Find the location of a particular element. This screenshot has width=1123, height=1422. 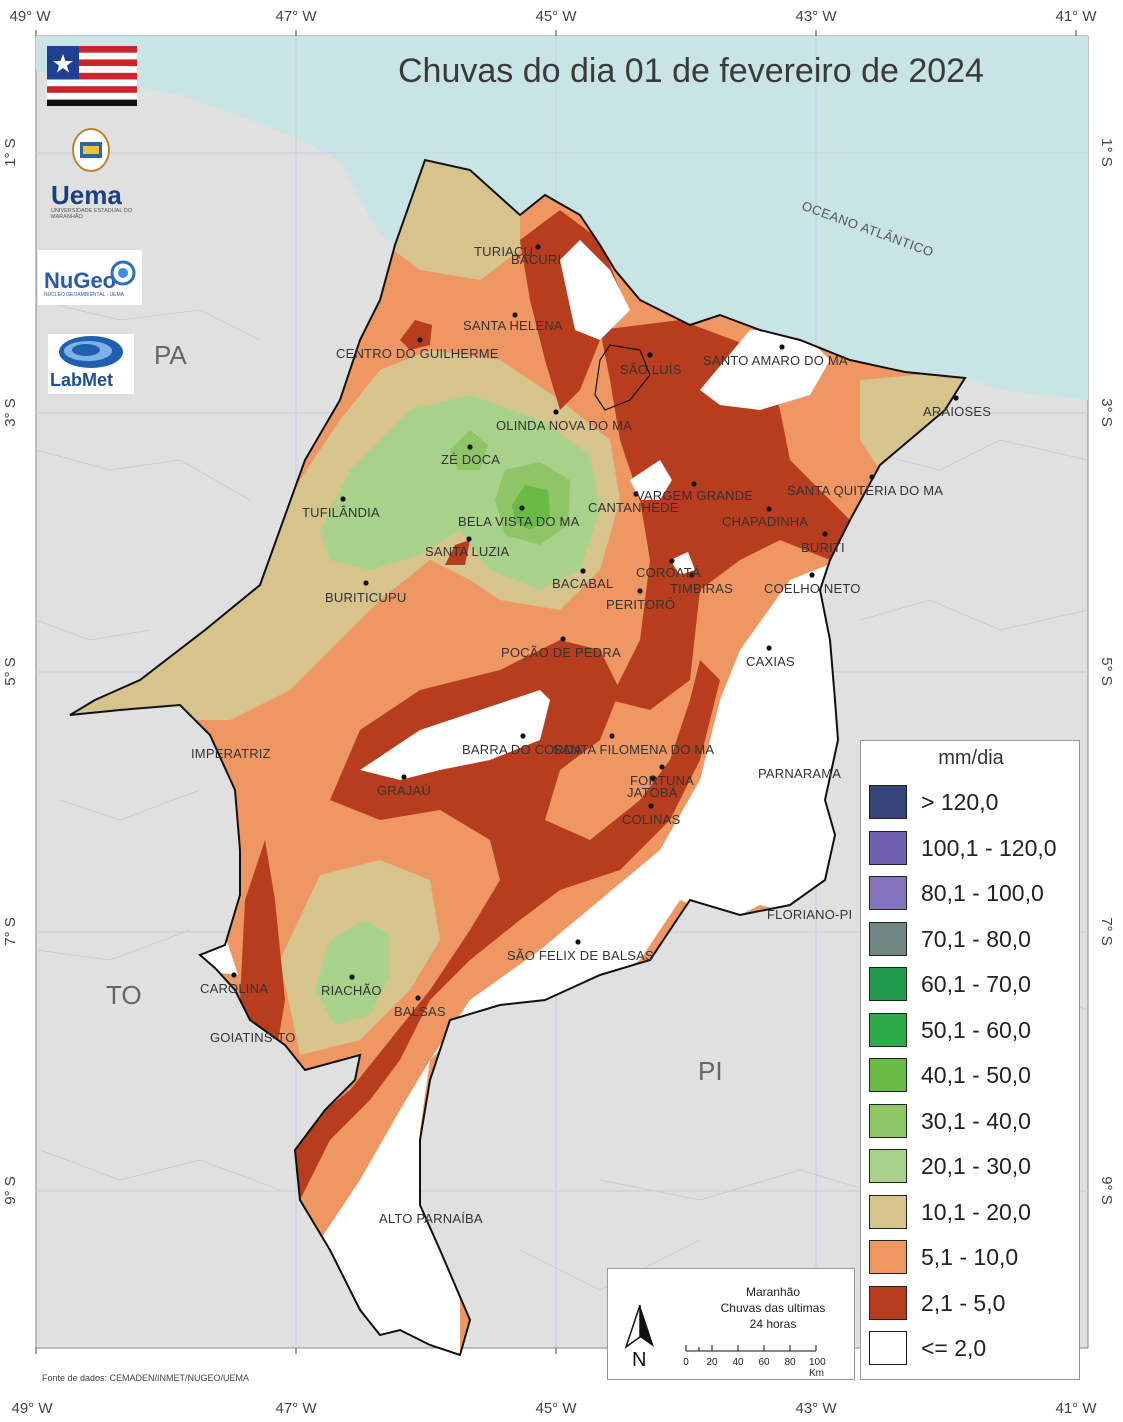

city-label: BACABAL is located at coordinates (583, 583).